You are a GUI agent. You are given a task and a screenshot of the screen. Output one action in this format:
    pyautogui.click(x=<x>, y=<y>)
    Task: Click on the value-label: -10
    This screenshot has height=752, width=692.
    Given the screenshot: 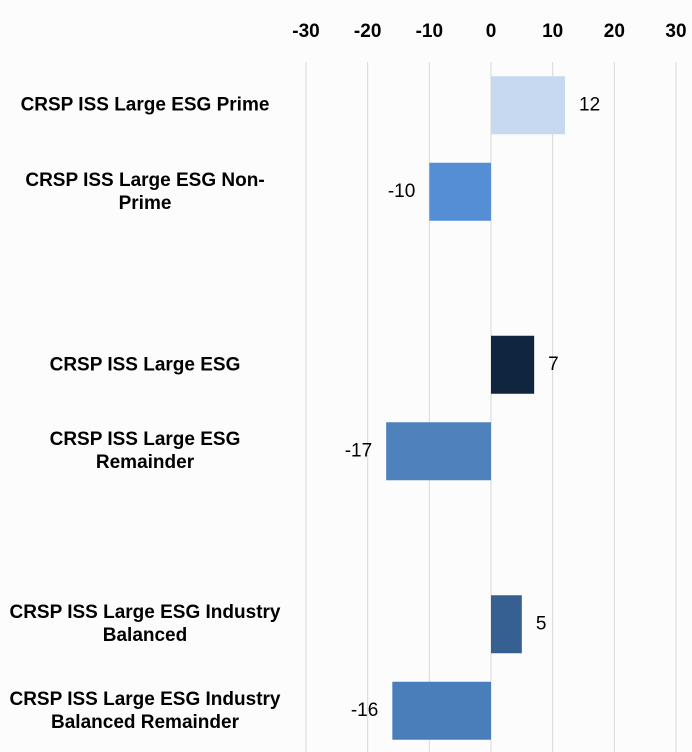 What is the action you would take?
    pyautogui.click(x=401, y=191)
    